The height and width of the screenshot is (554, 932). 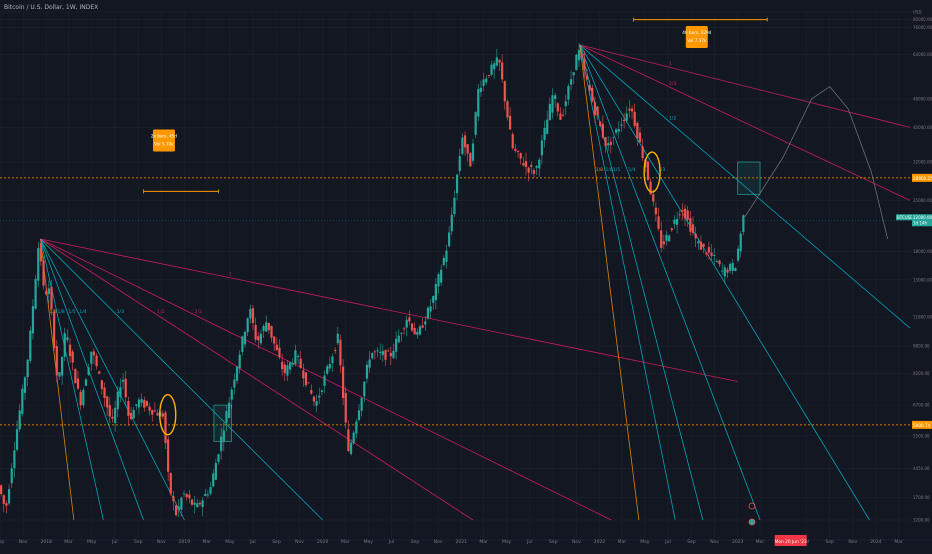 I want to click on fan-line, so click(x=72, y=379).